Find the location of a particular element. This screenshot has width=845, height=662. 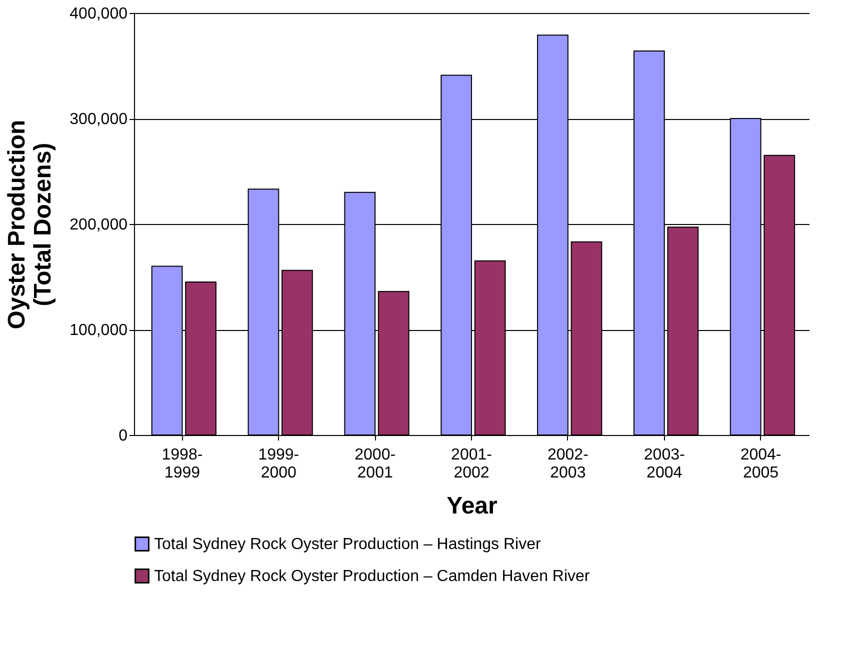

x-tick-label: 1998-1999 is located at coordinates (182, 464).